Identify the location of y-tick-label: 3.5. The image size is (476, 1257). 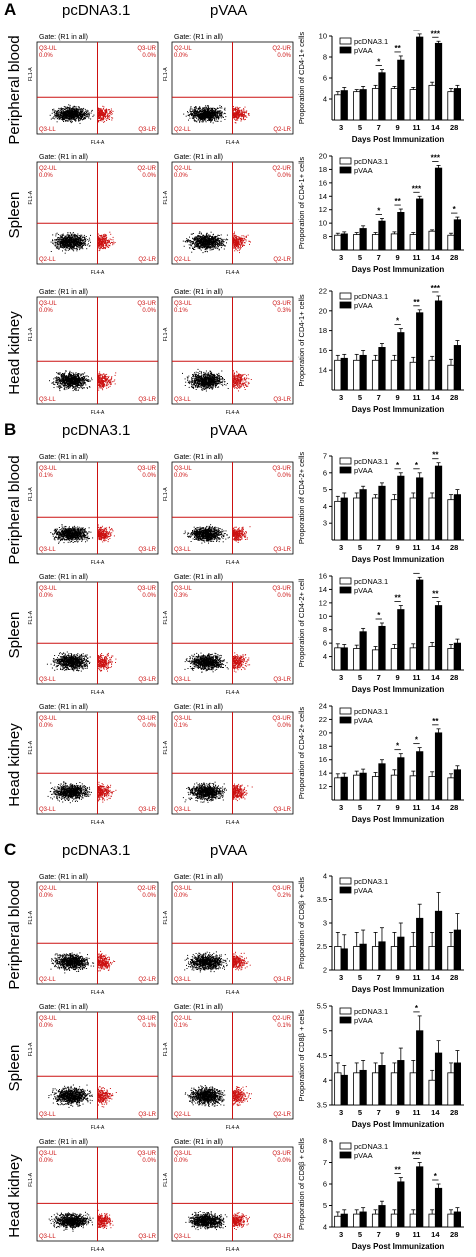
(322, 1105).